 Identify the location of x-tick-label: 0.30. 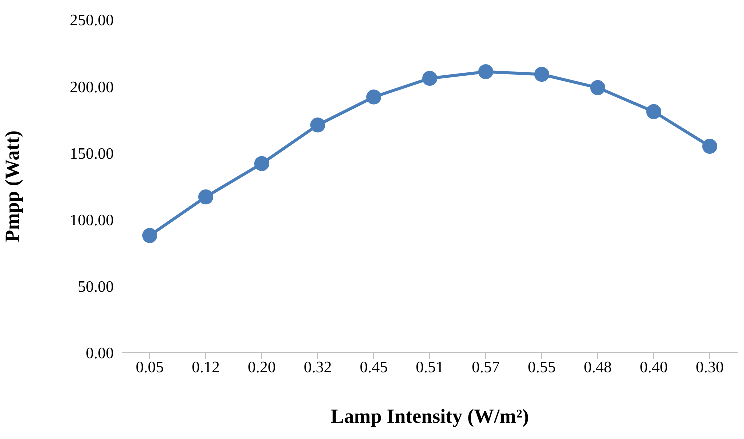
(710, 367).